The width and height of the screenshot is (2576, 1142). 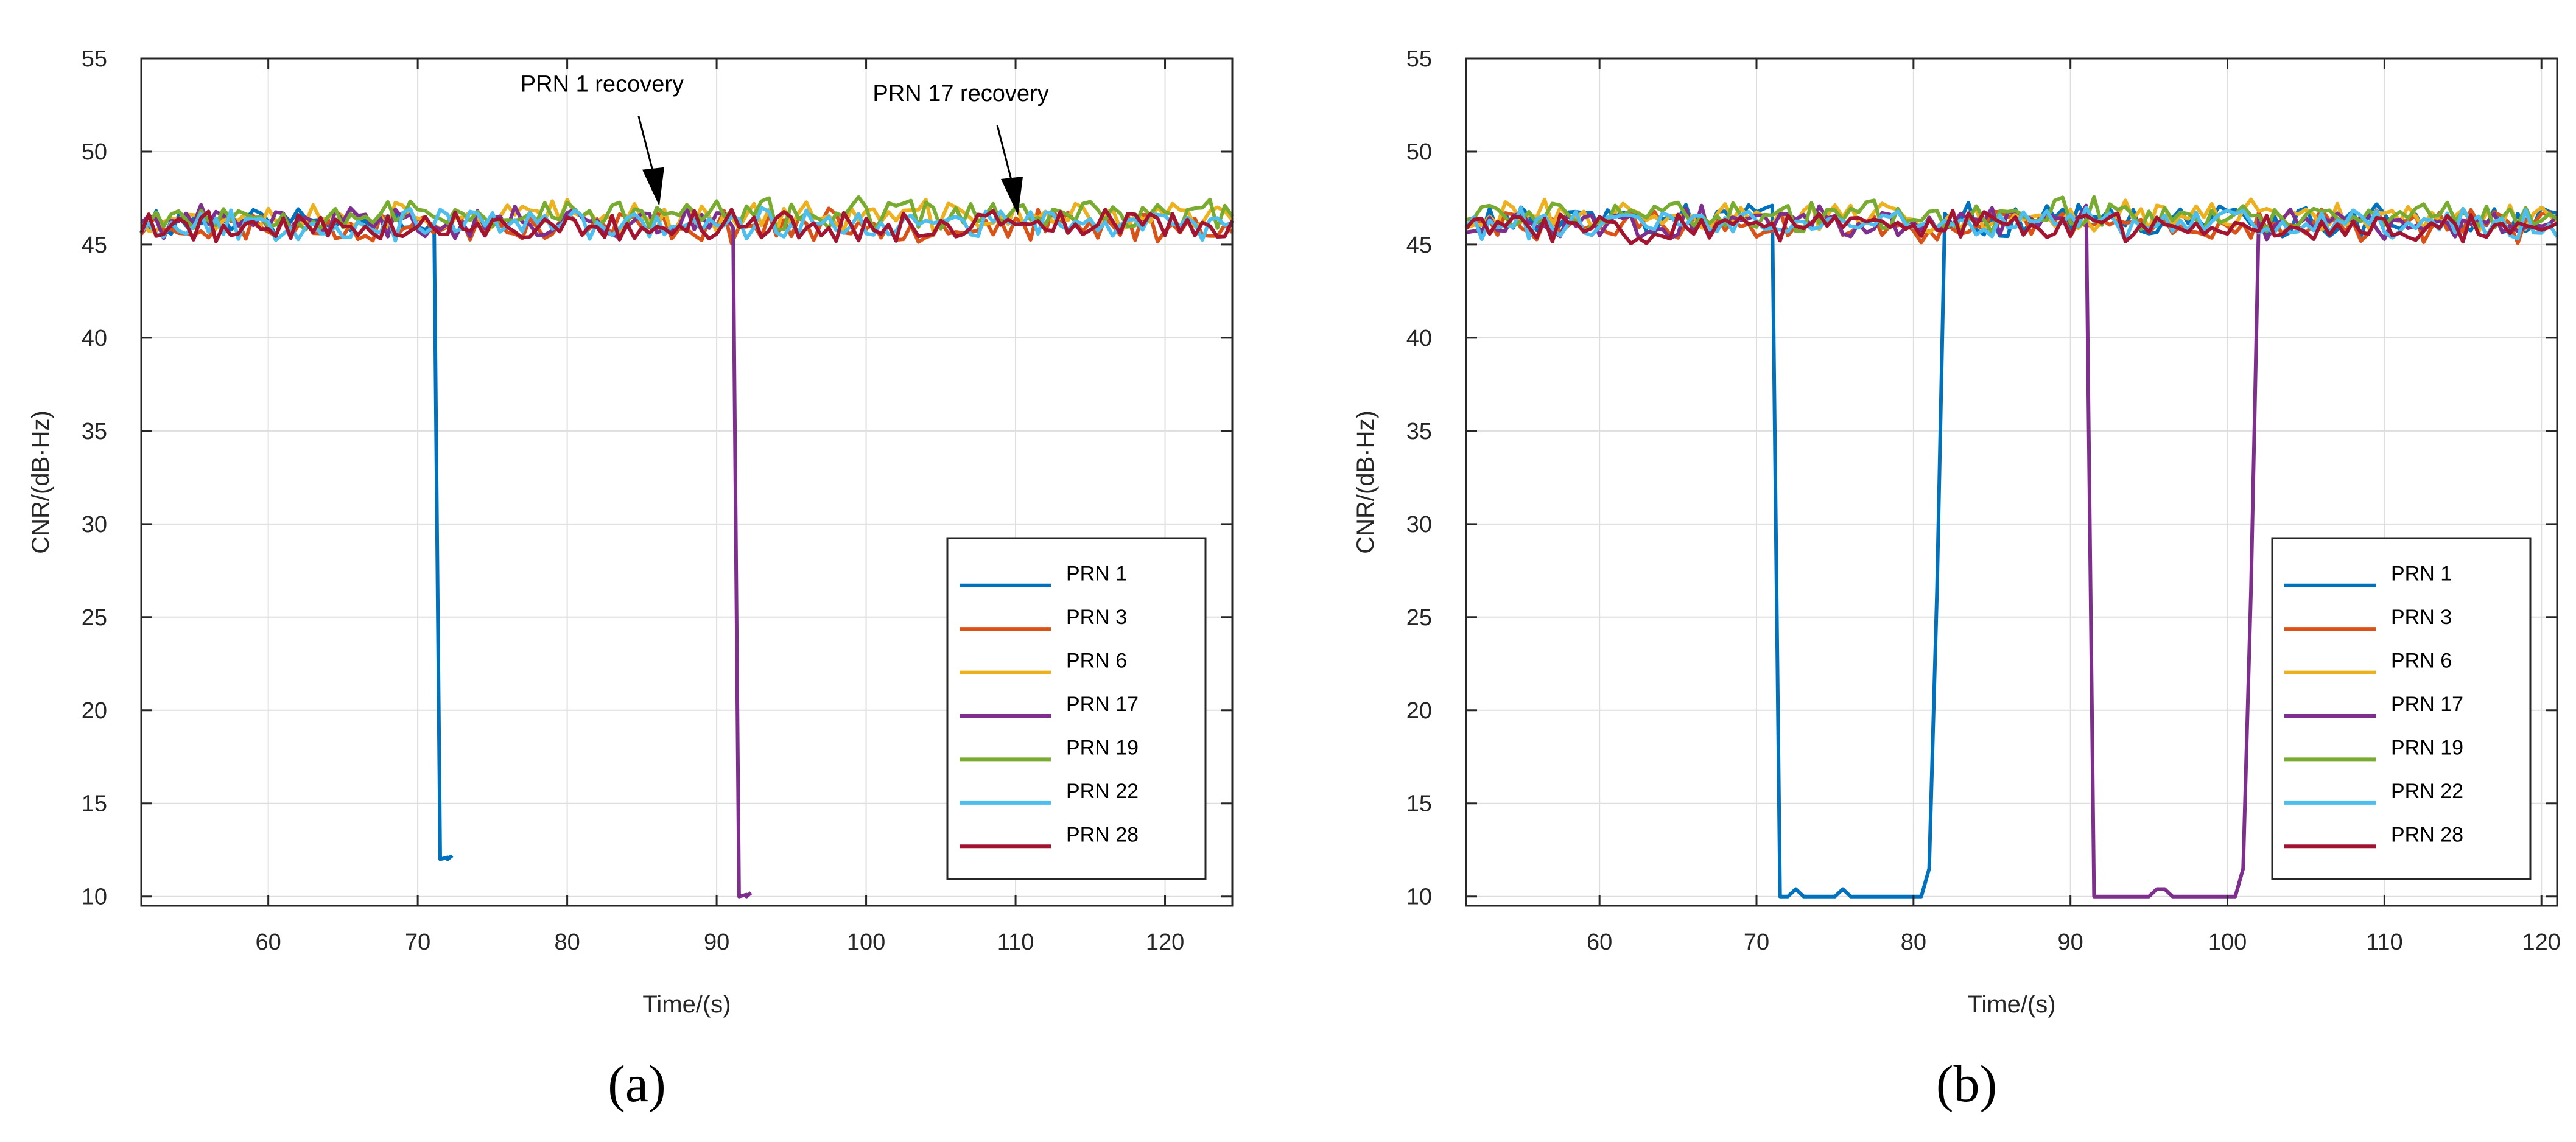 I want to click on b-legend-label-2: PRN 6, so click(x=2421, y=661).